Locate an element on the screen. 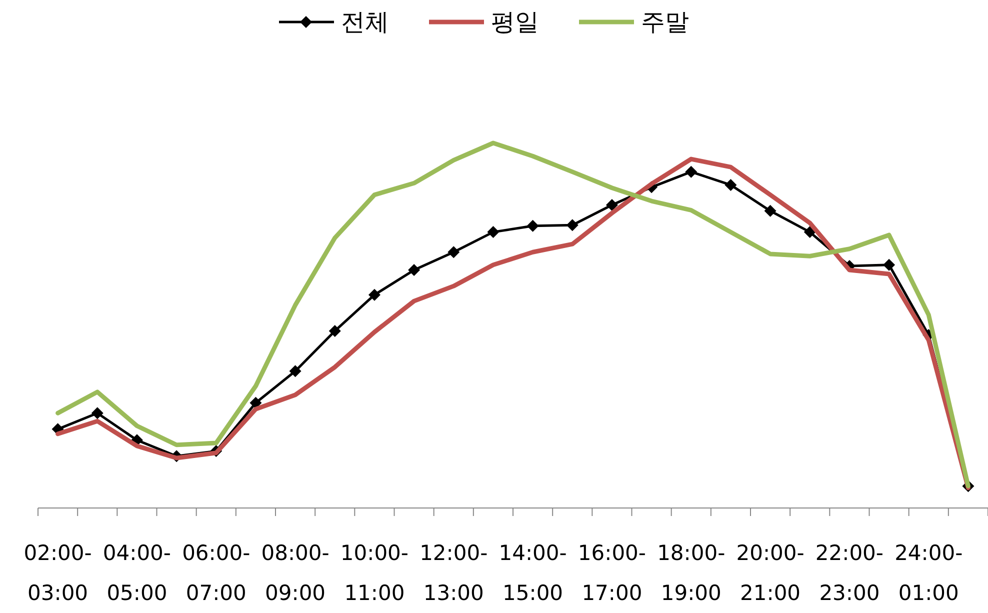 The height and width of the screenshot is (613, 988). legend-label: 평일 is located at coordinates (515, 22).